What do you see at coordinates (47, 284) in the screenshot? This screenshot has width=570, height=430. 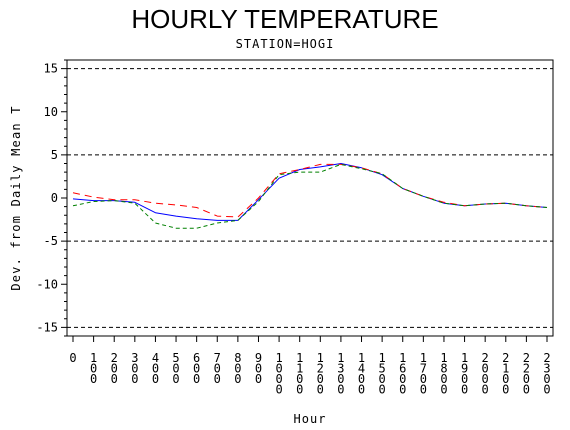 I see `y-tick-label: -10` at bounding box center [47, 284].